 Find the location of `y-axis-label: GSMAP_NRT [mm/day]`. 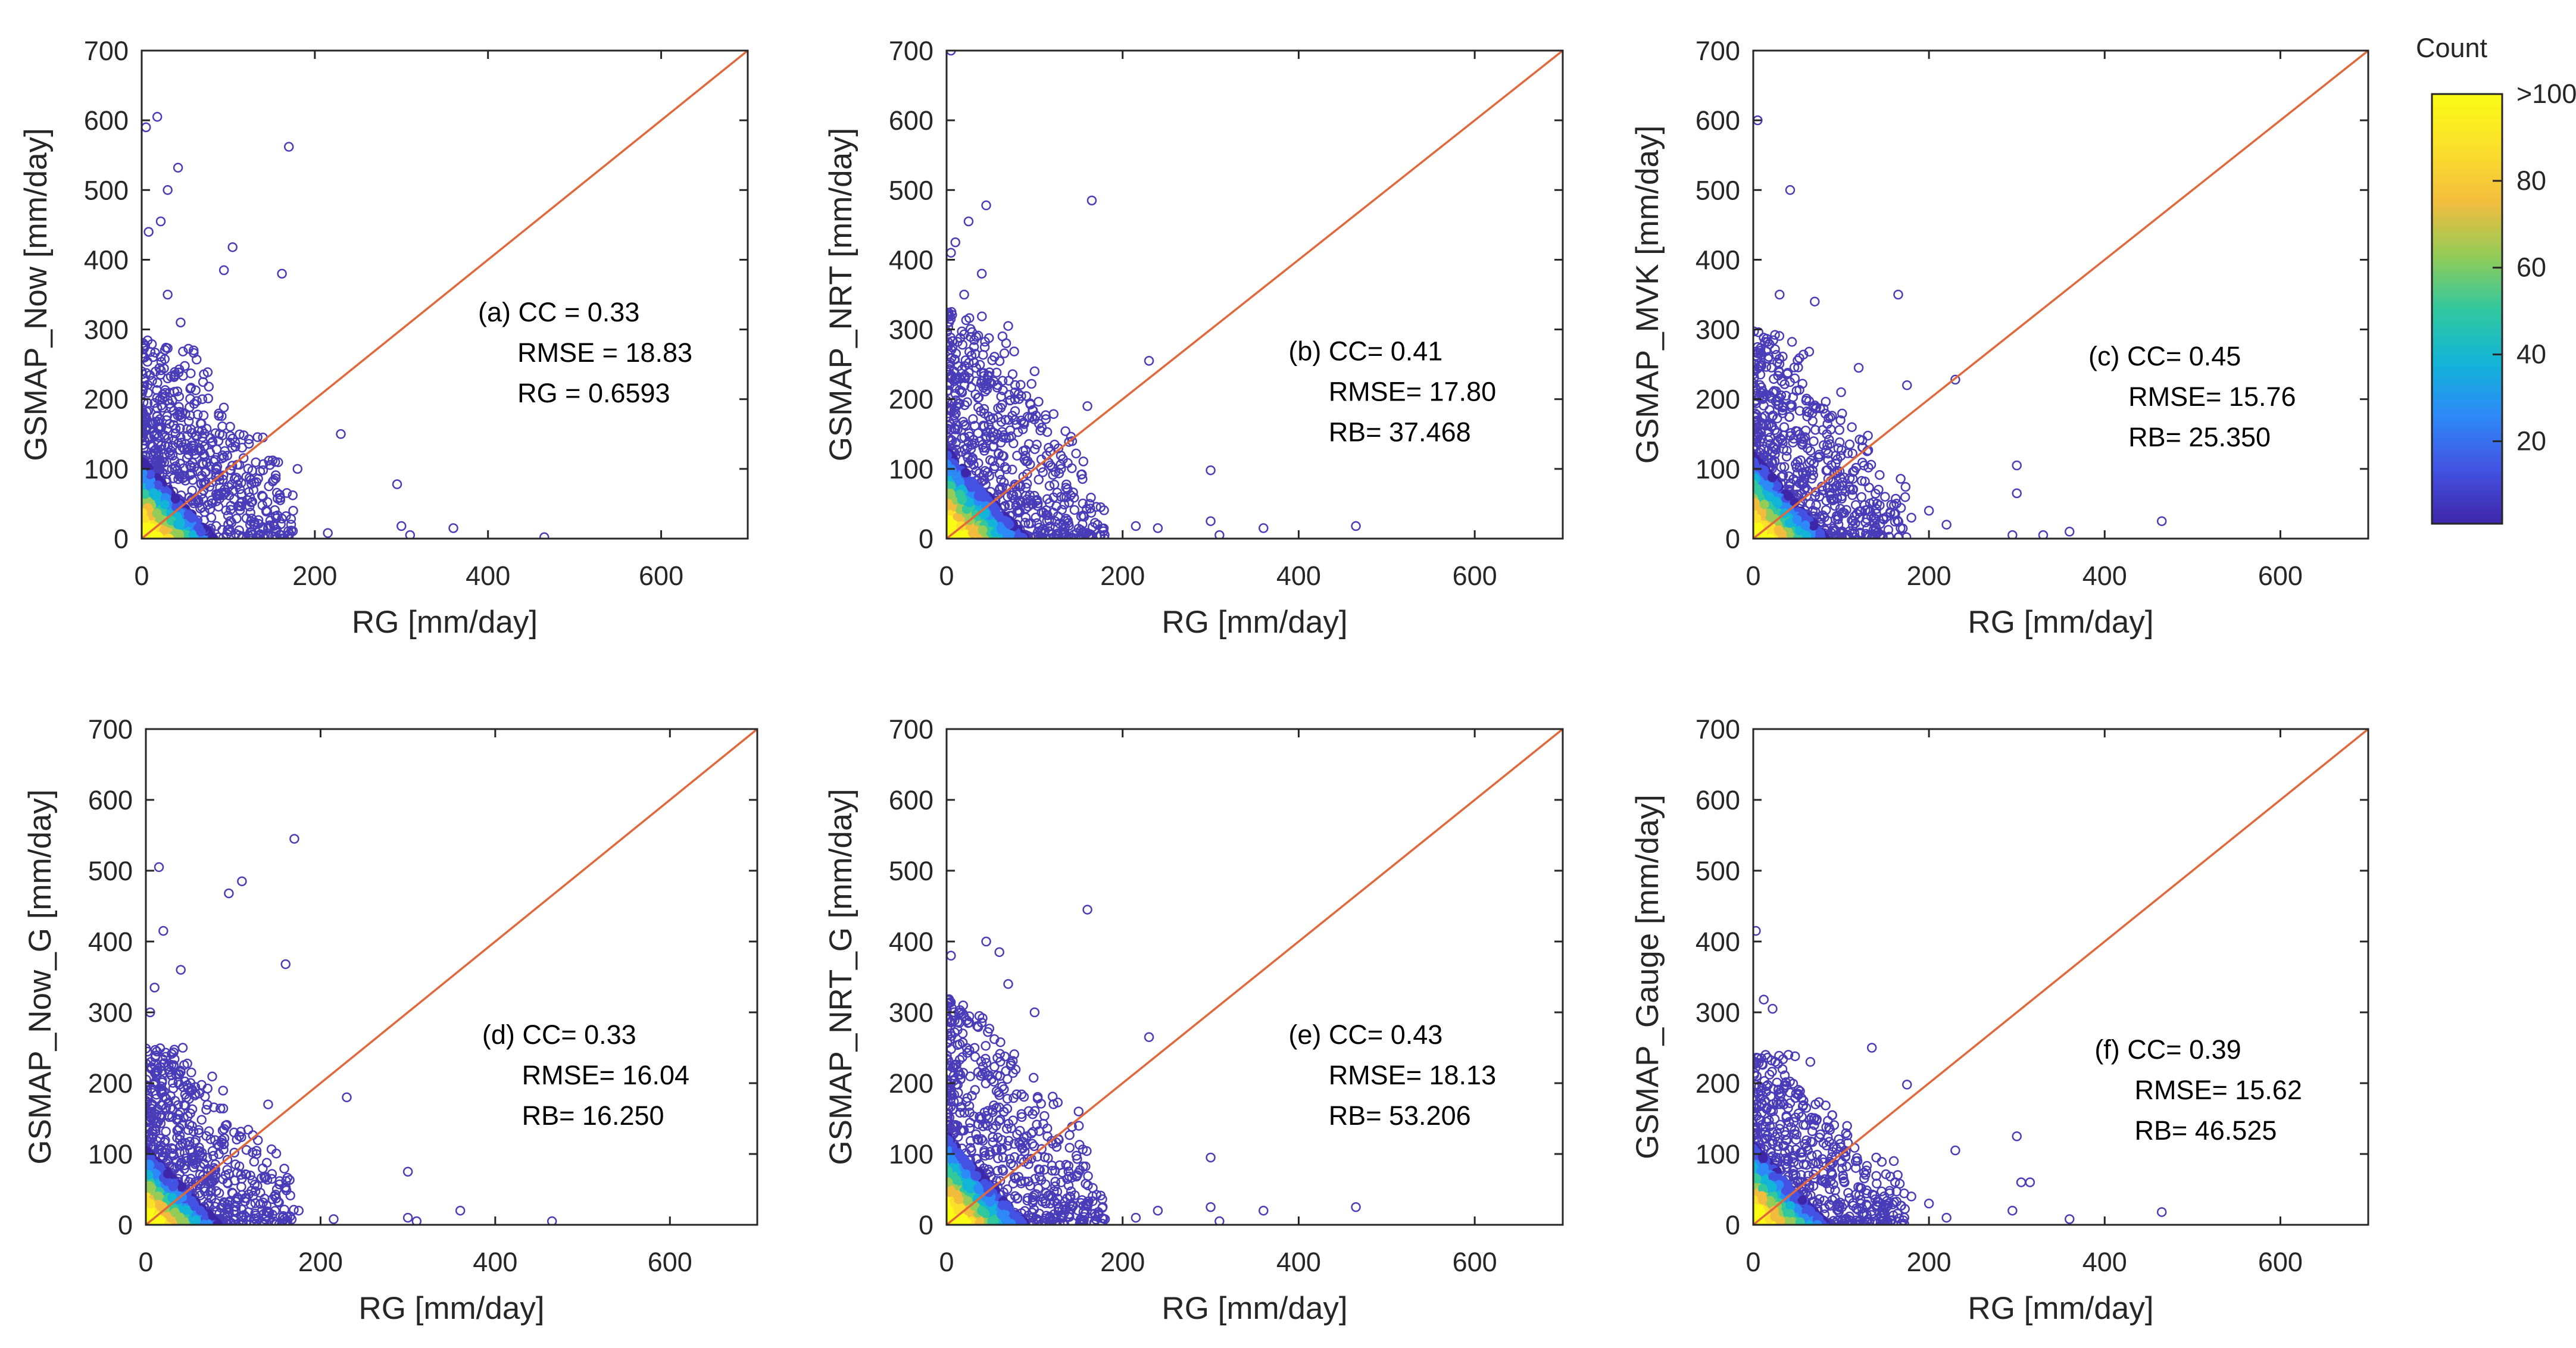

y-axis-label: GSMAP_NRT [mm/day] is located at coordinates (840, 295).